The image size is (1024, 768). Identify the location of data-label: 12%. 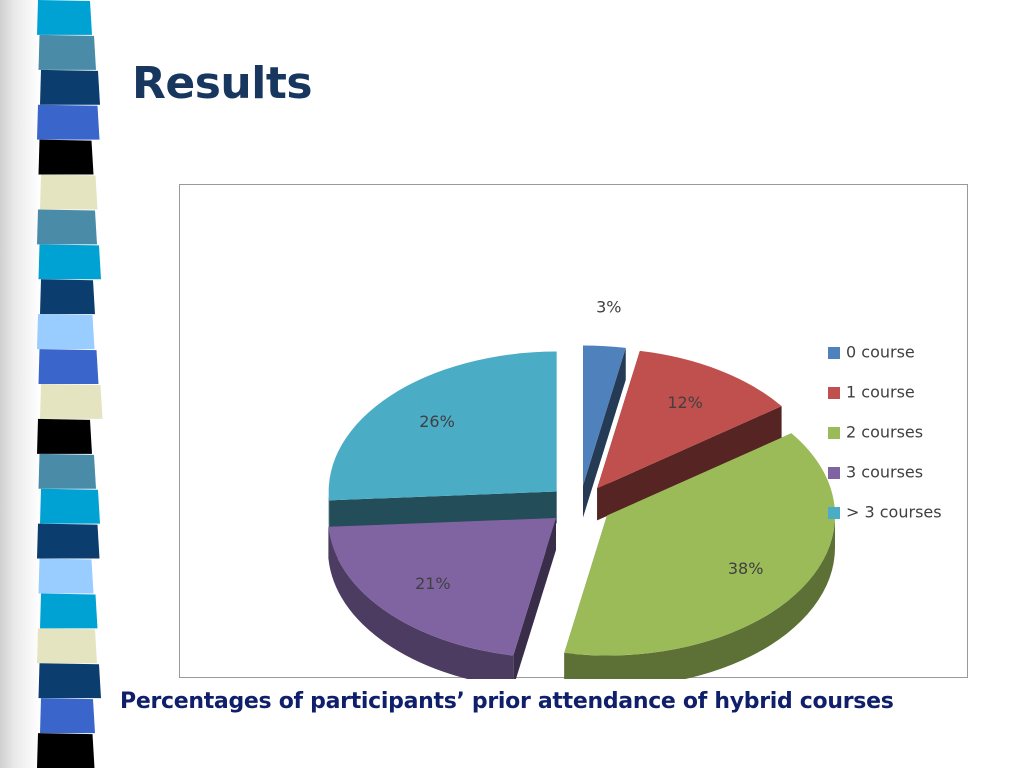
(685, 402).